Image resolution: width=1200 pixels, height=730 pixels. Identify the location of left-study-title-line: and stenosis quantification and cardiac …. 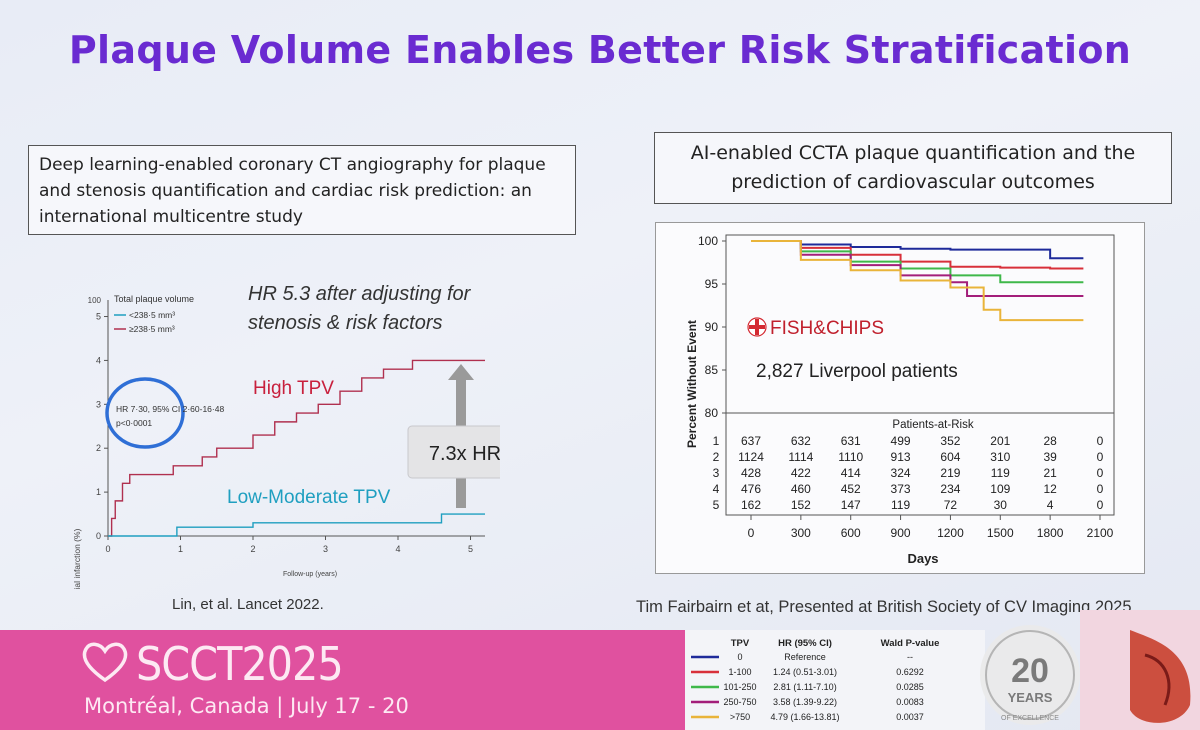
(285, 191).